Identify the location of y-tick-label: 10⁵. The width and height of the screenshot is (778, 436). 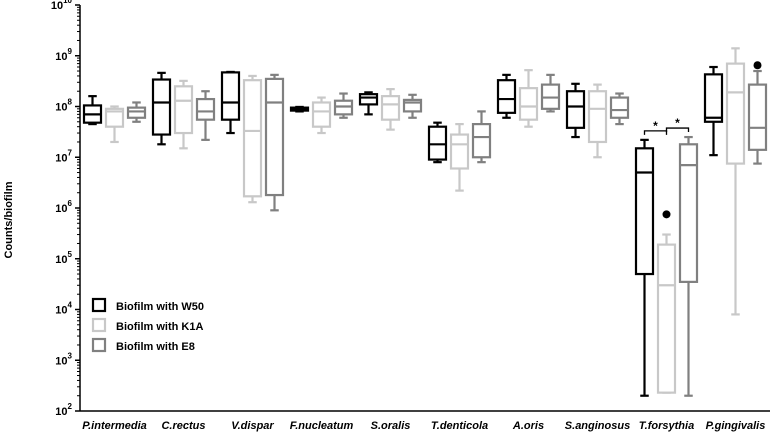
(63, 258).